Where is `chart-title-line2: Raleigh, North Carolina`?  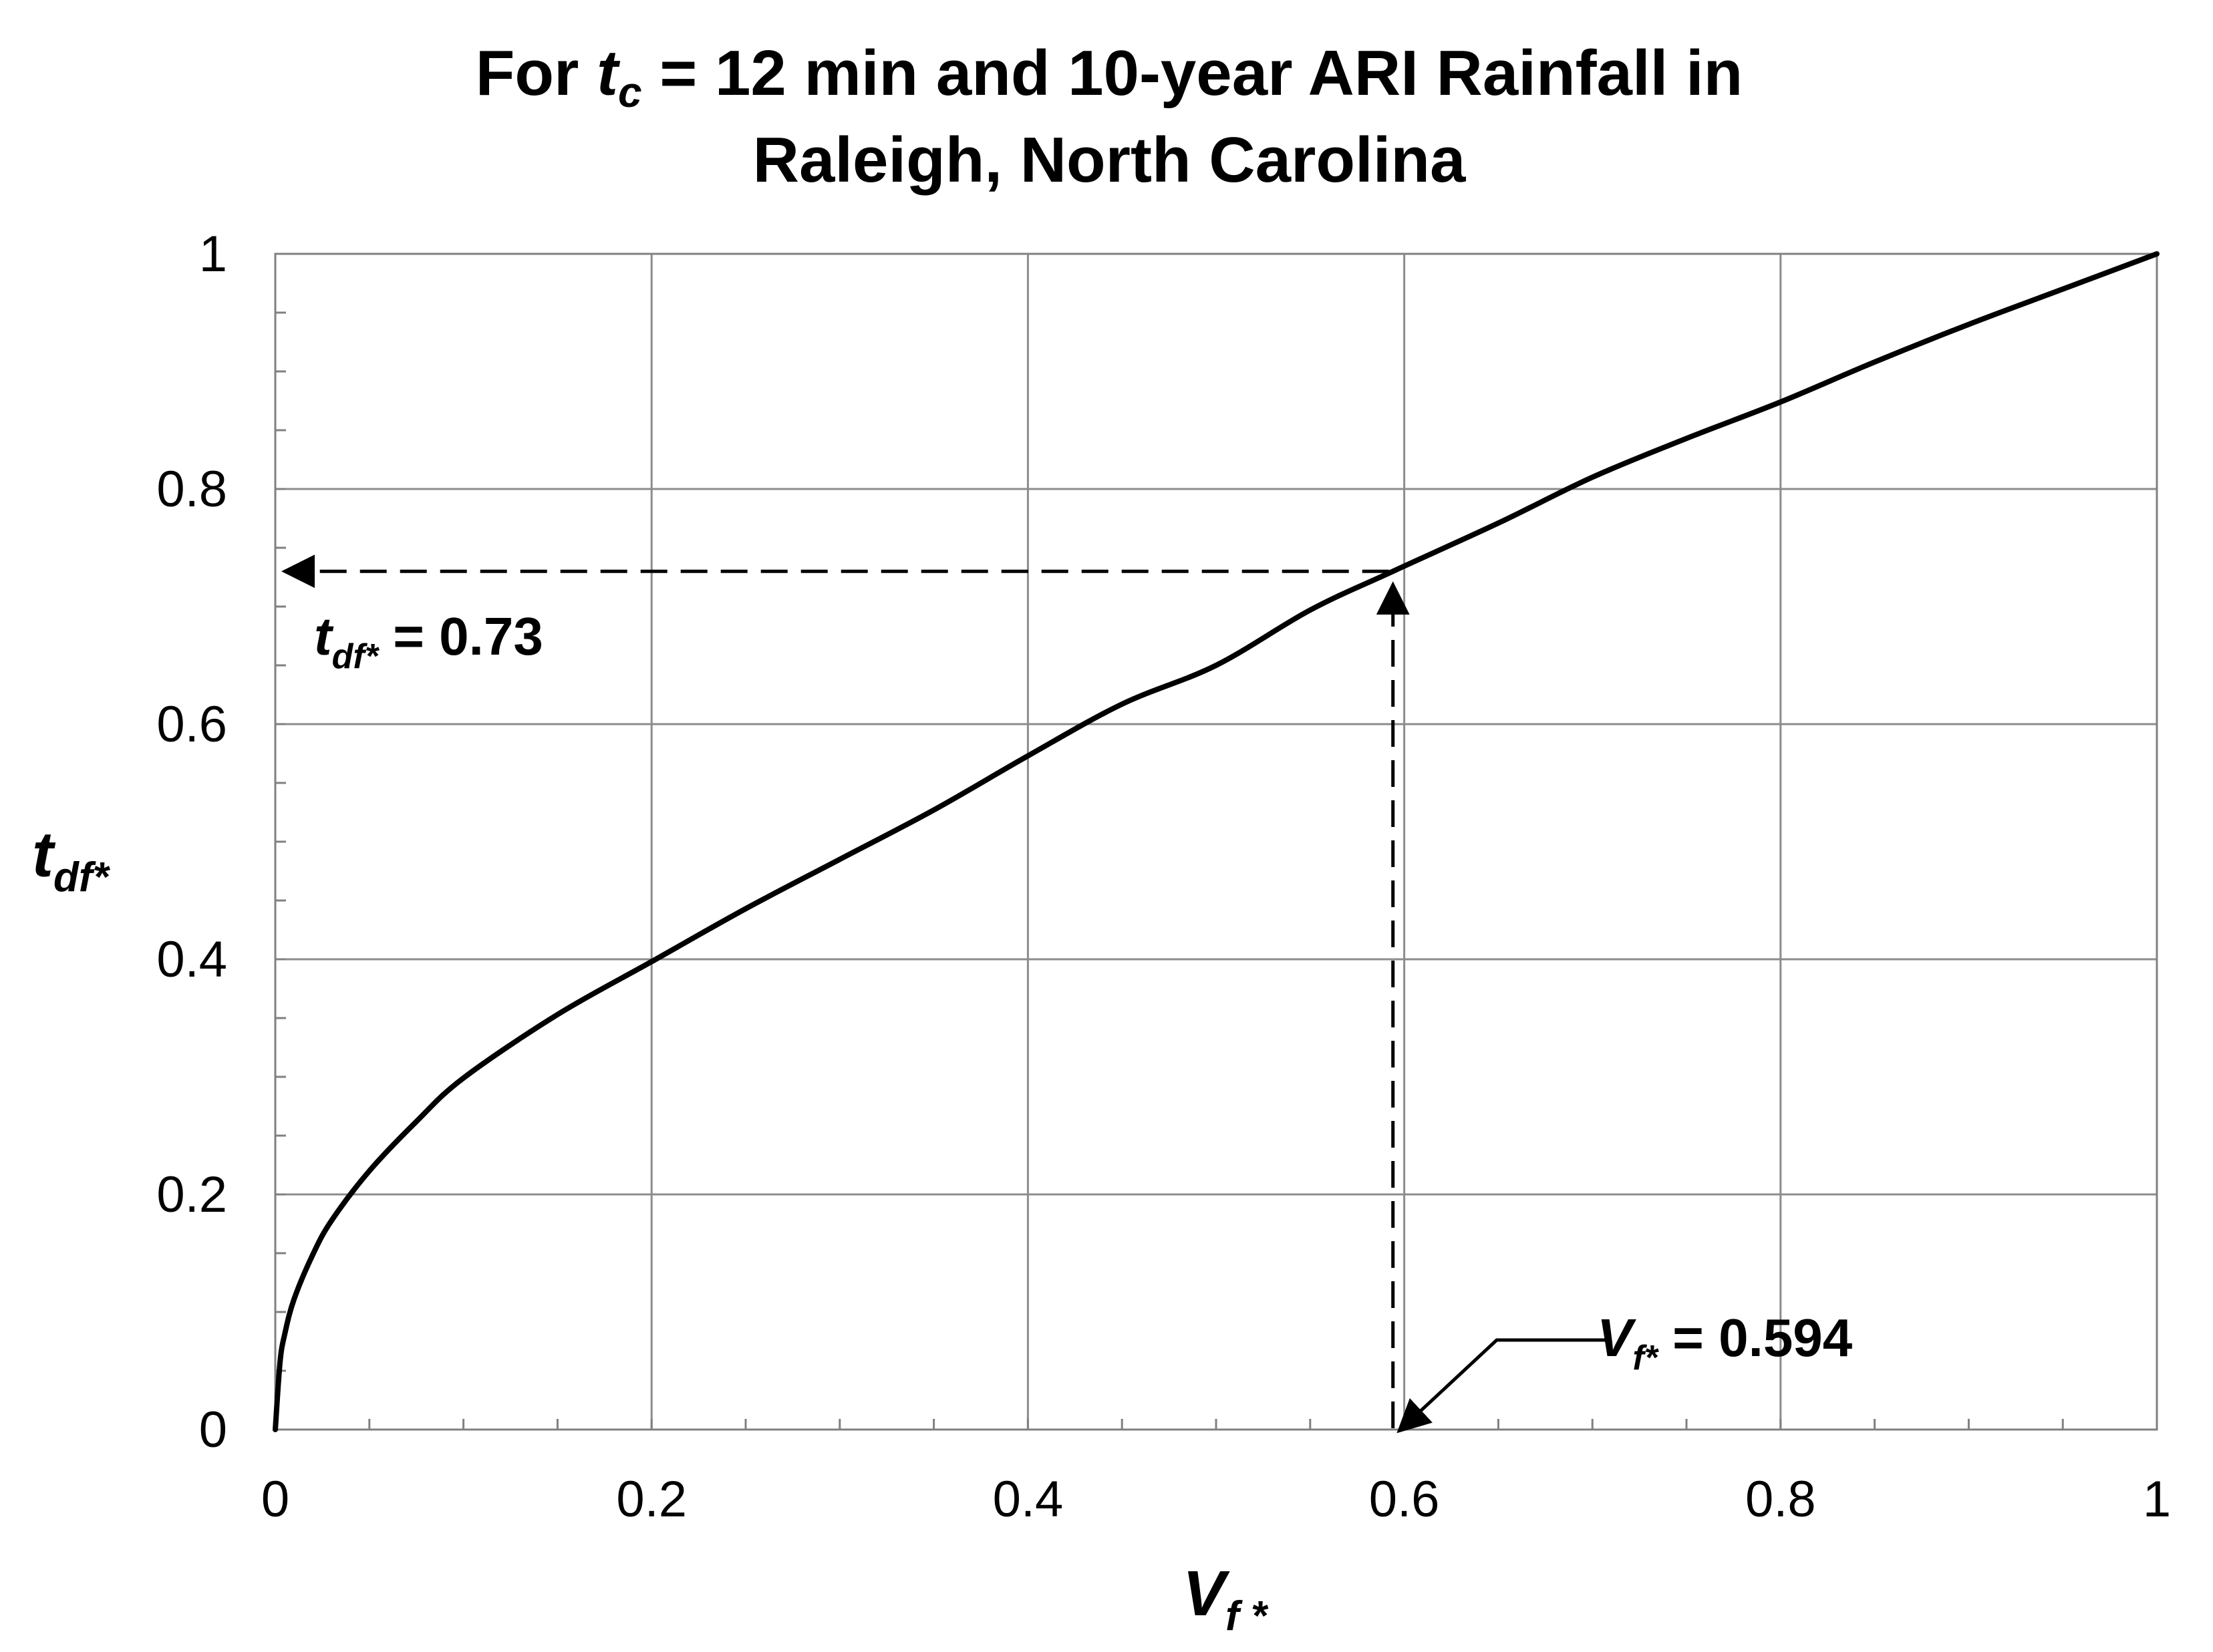
chart-title-line2: Raleigh, North Carolina is located at coordinates (1110, 160).